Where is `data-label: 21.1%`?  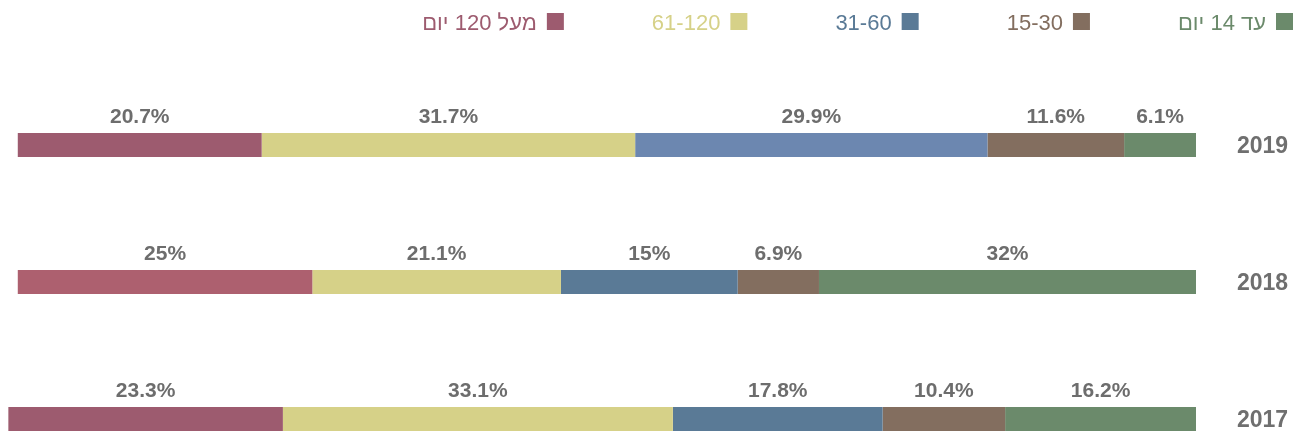
data-label: 21.1% is located at coordinates (436, 252).